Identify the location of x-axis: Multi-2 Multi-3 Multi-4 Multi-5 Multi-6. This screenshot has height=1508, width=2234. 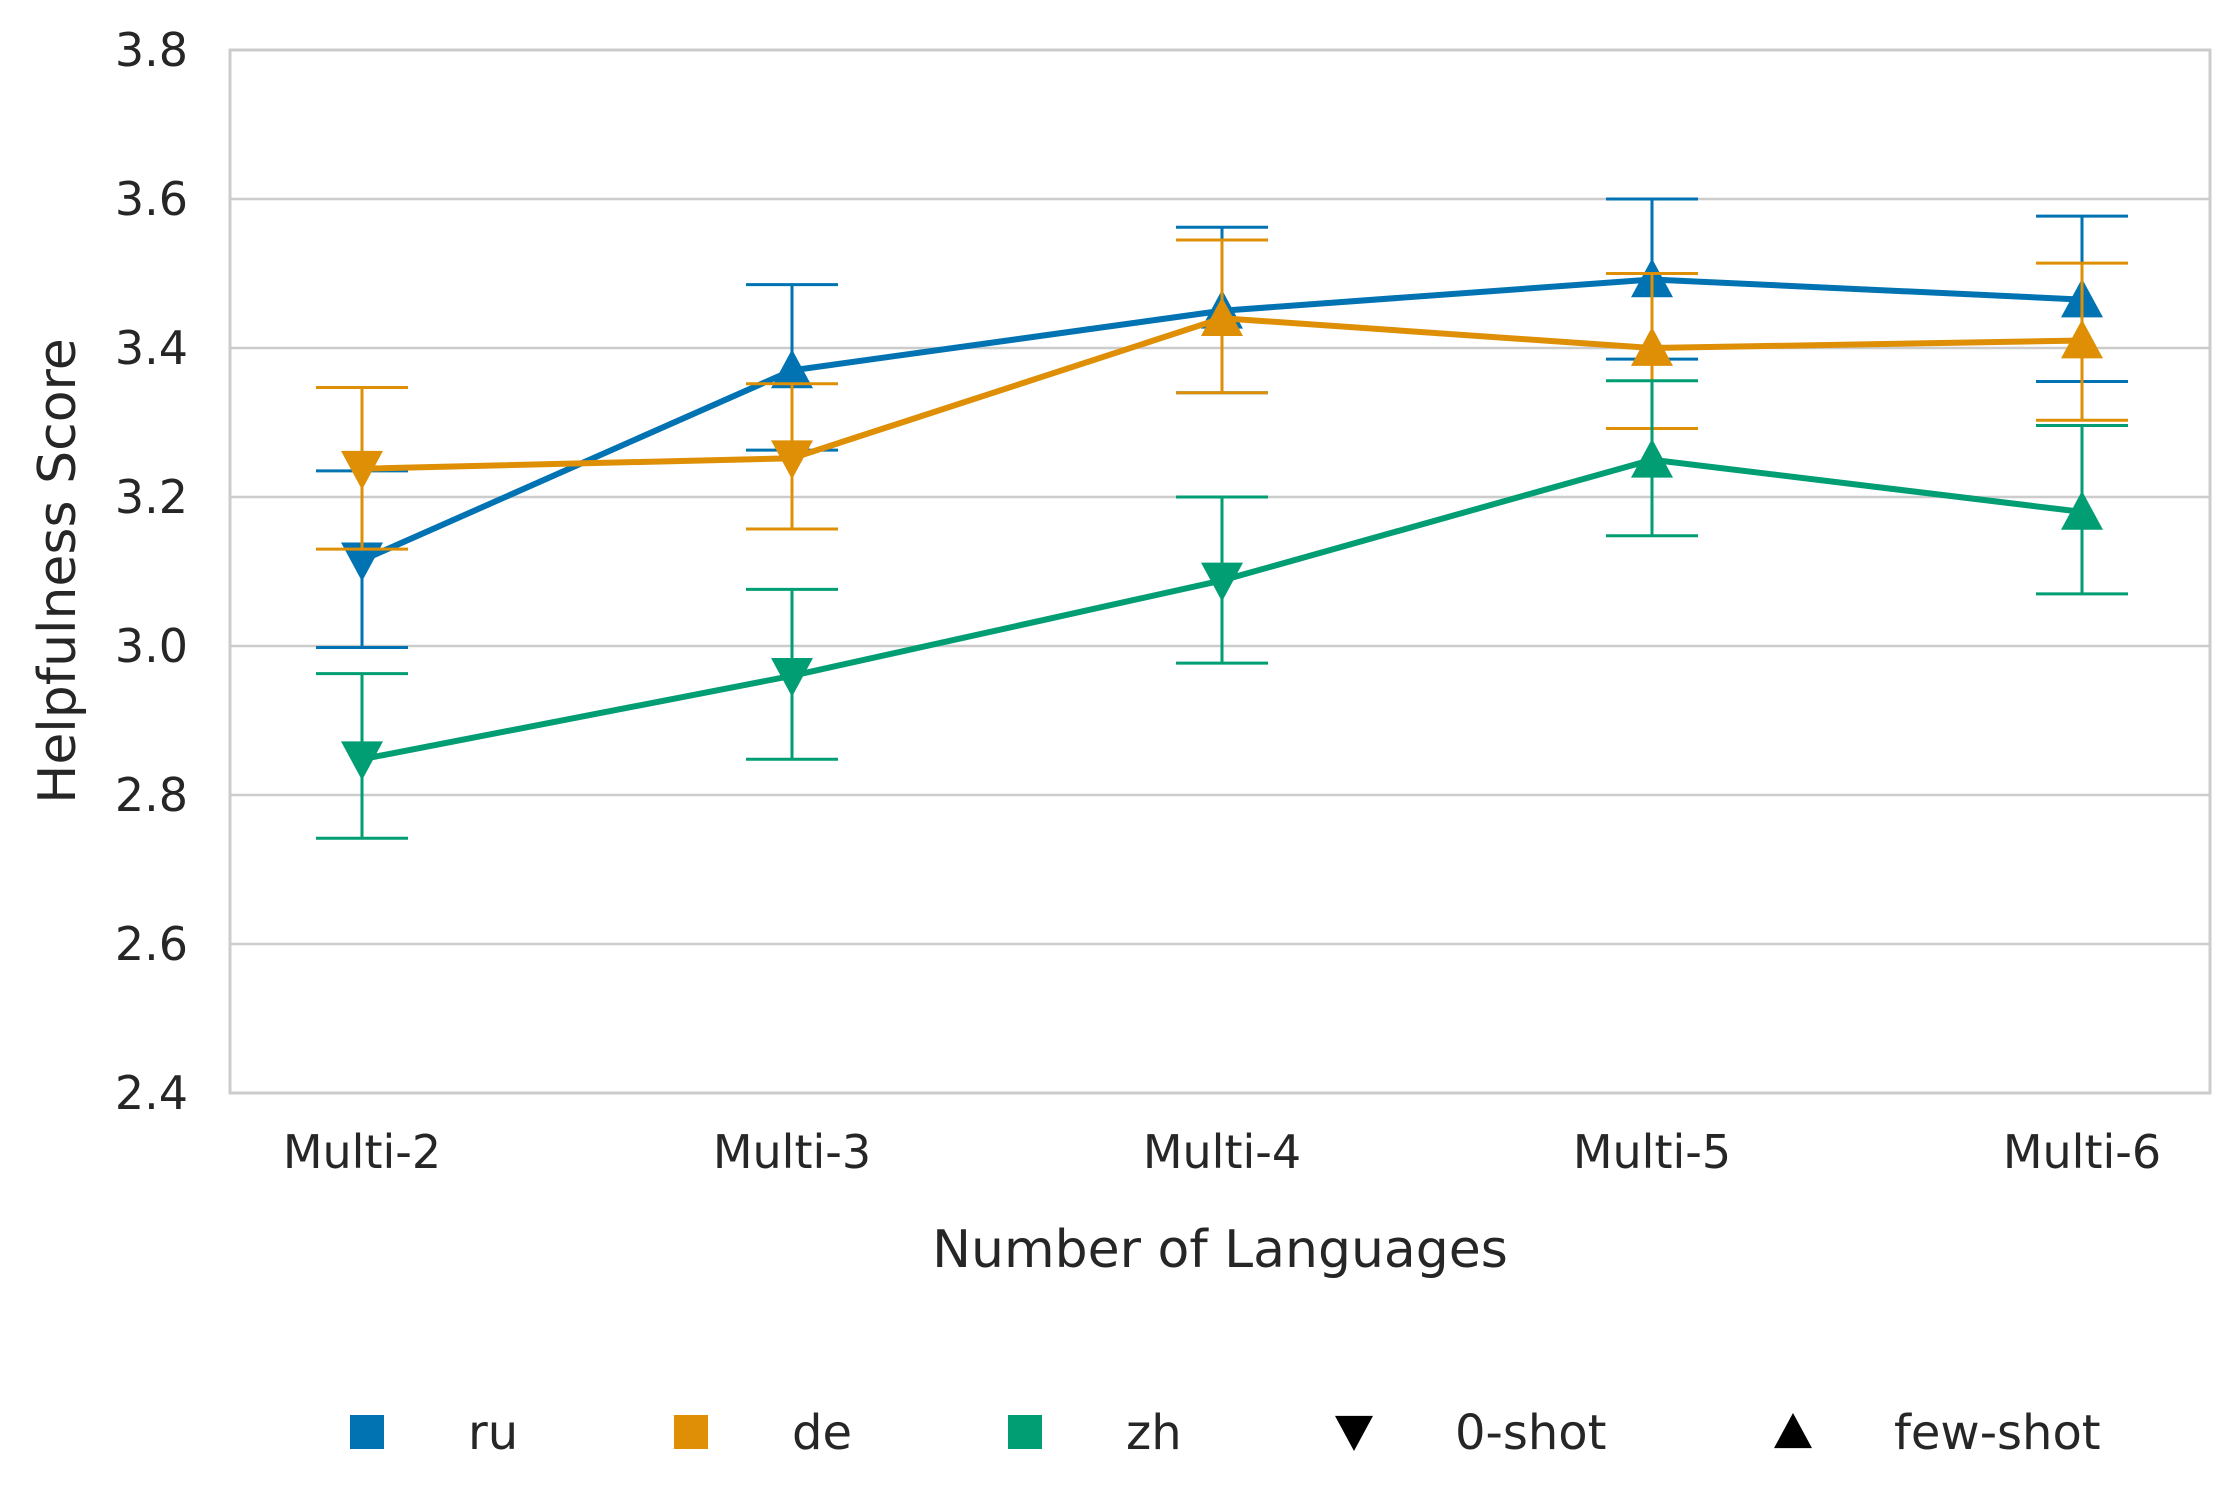
(1222, 1152).